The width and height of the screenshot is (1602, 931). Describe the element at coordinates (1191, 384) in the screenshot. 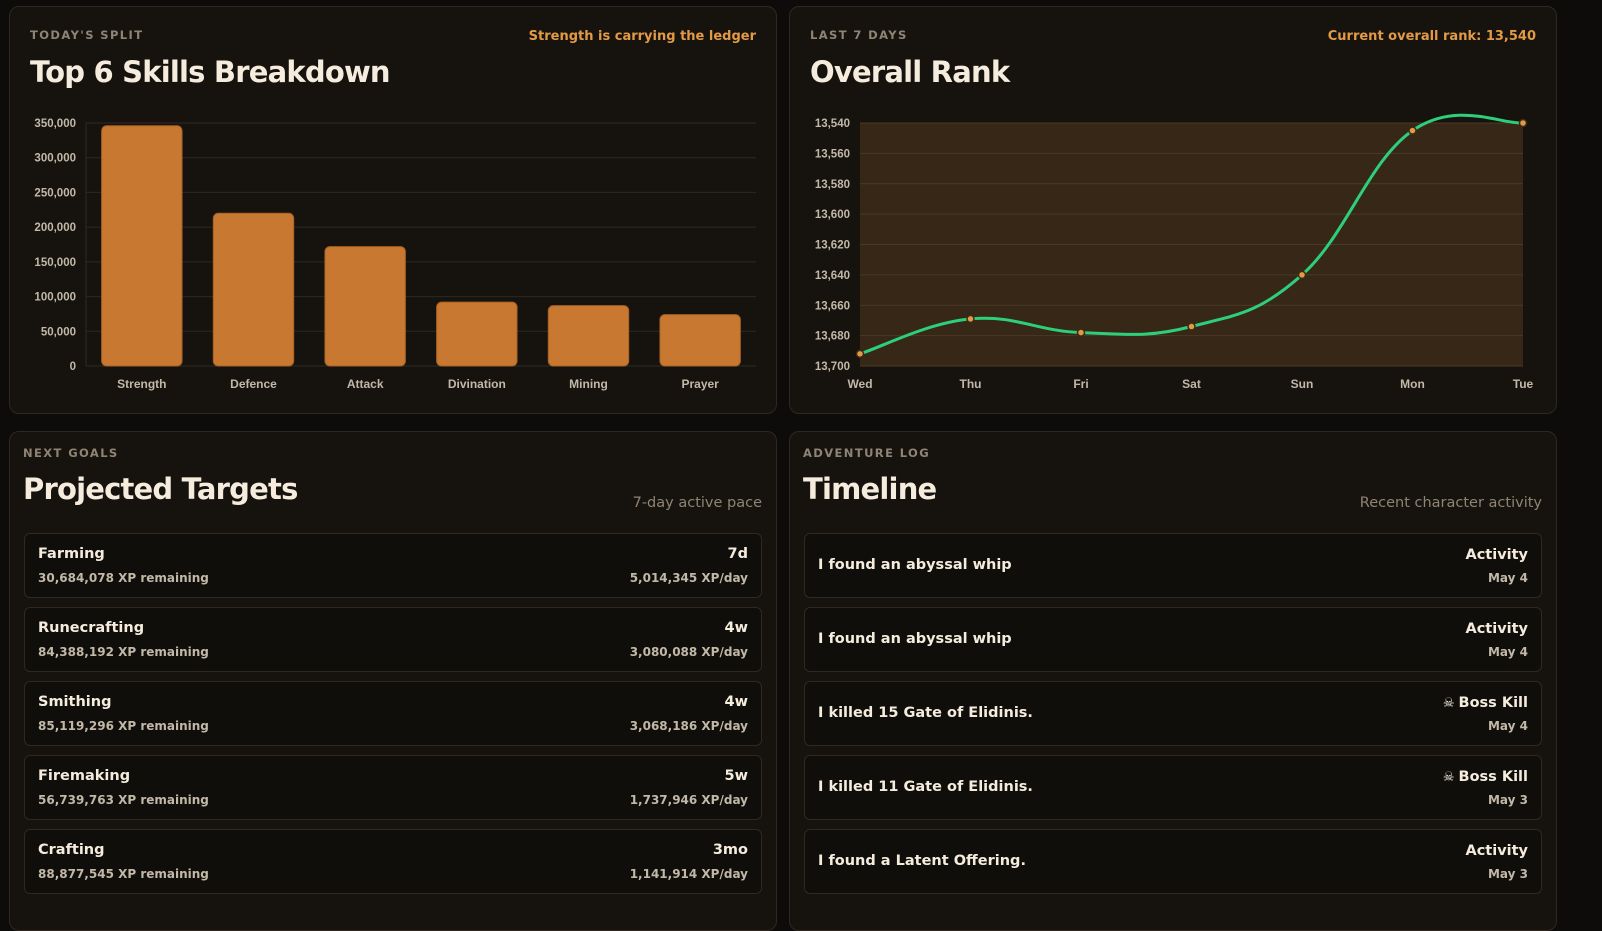

I see `x-tick-label: Sat` at that location.